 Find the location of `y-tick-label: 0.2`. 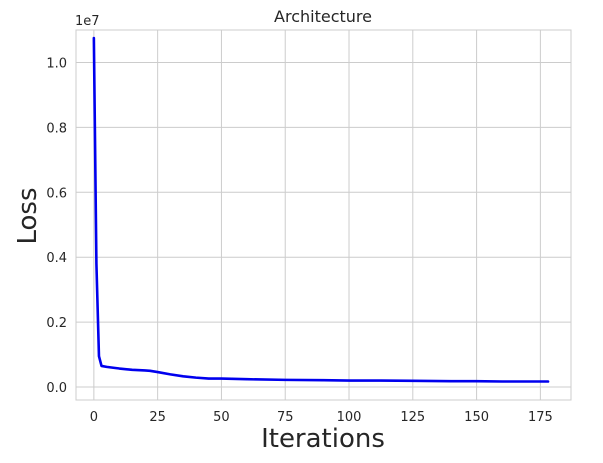

y-tick-label: 0.2 is located at coordinates (56, 323).